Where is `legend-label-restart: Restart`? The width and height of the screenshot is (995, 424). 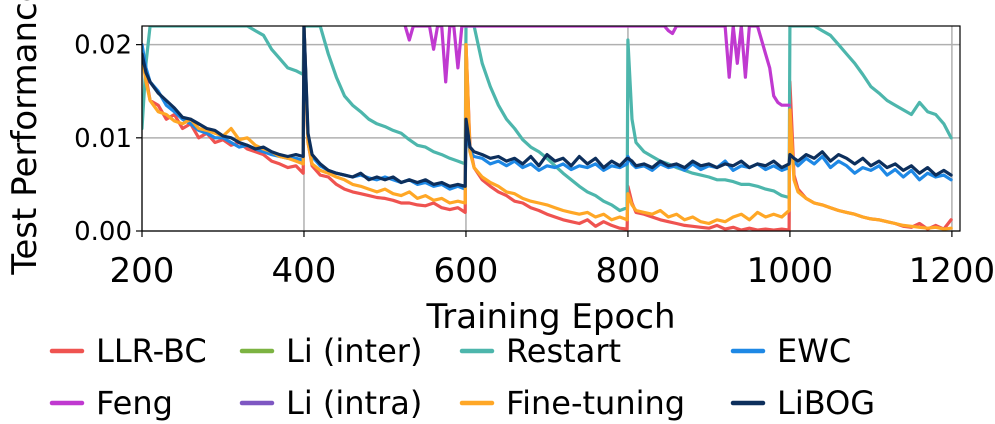 legend-label-restart: Restart is located at coordinates (563, 351).